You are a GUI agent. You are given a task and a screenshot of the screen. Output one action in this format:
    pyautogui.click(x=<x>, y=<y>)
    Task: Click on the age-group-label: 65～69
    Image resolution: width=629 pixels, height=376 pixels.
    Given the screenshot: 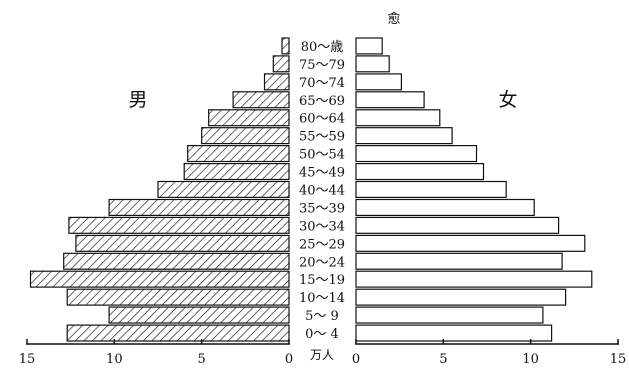 What is the action you would take?
    pyautogui.click(x=322, y=101)
    